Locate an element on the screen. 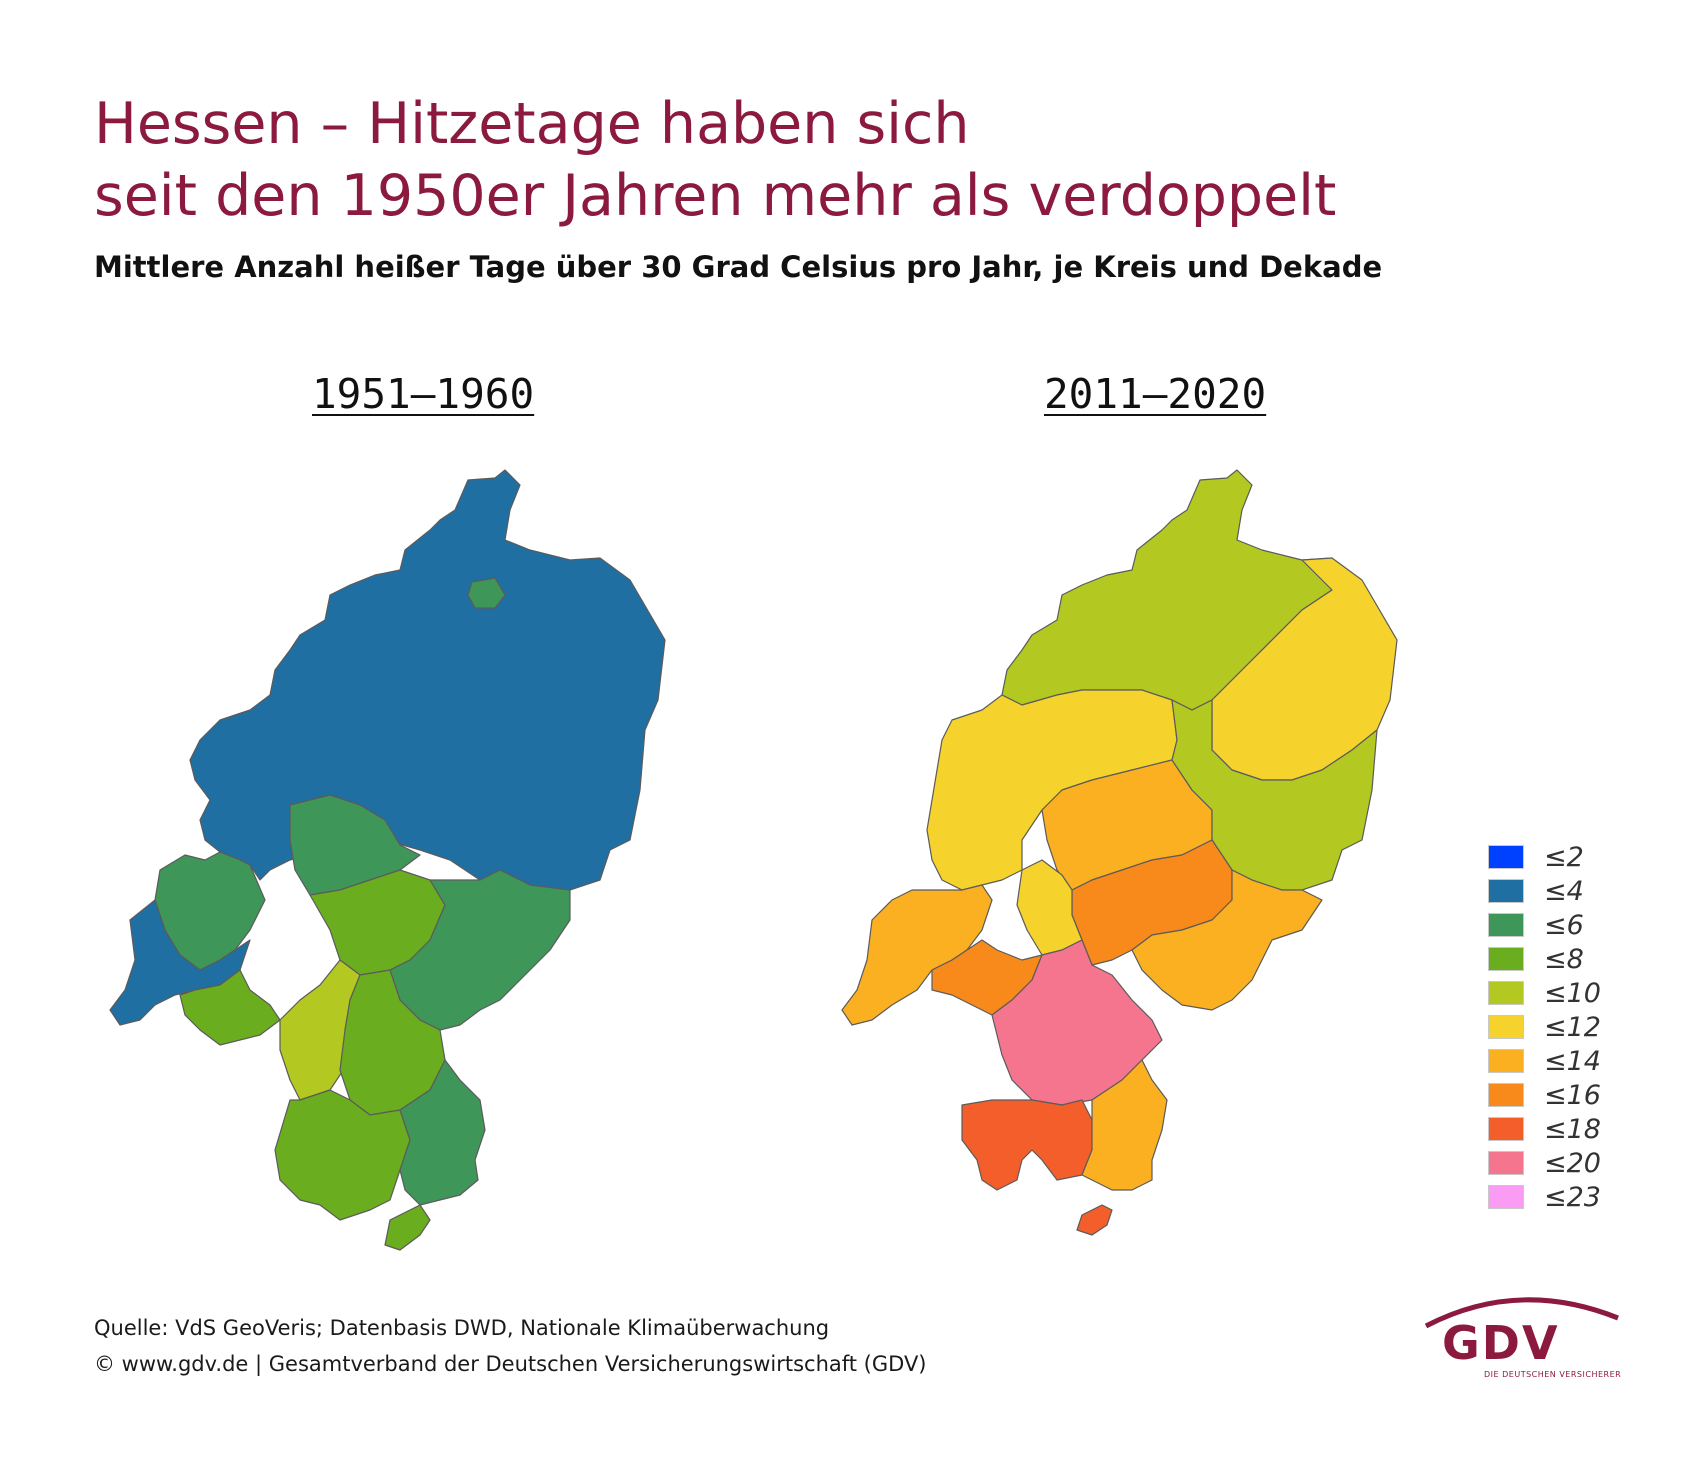  logo-arc-icon is located at coordinates (1521, 1312).